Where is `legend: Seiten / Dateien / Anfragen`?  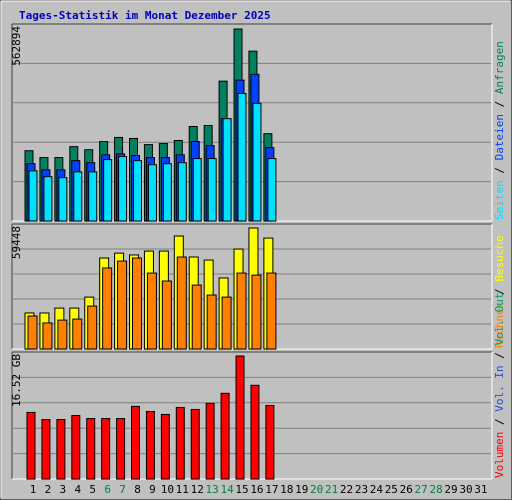
legend: Seiten / Dateien / Anfragen is located at coordinates (499, 130).